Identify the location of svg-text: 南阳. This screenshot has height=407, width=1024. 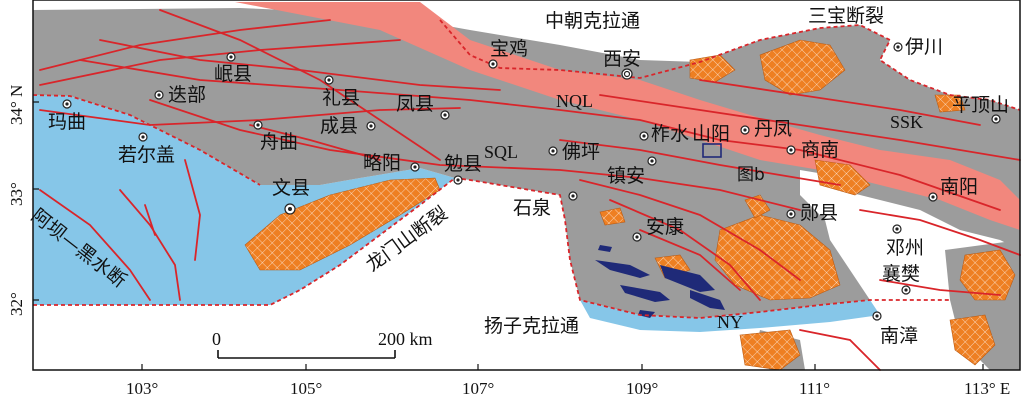
(959, 187).